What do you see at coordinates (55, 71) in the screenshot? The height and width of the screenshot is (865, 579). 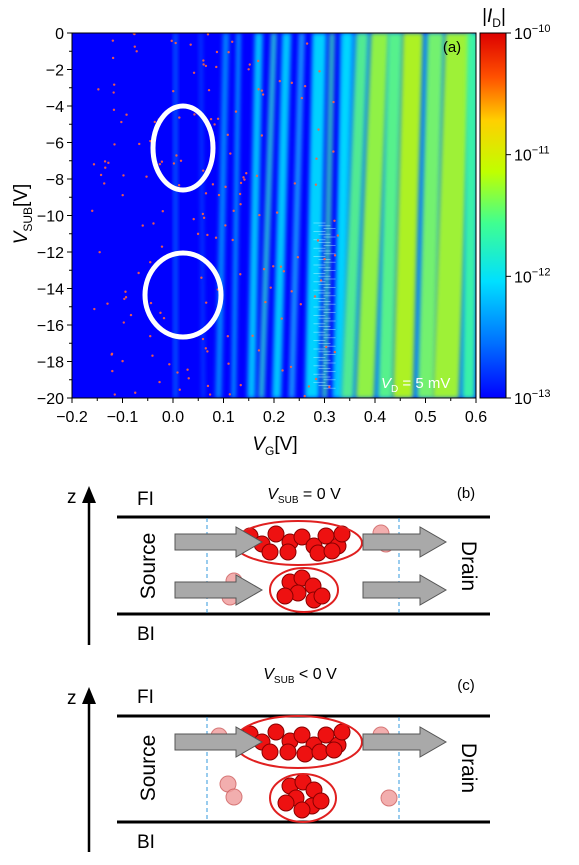 I see `y-tick-label: −2` at bounding box center [55, 71].